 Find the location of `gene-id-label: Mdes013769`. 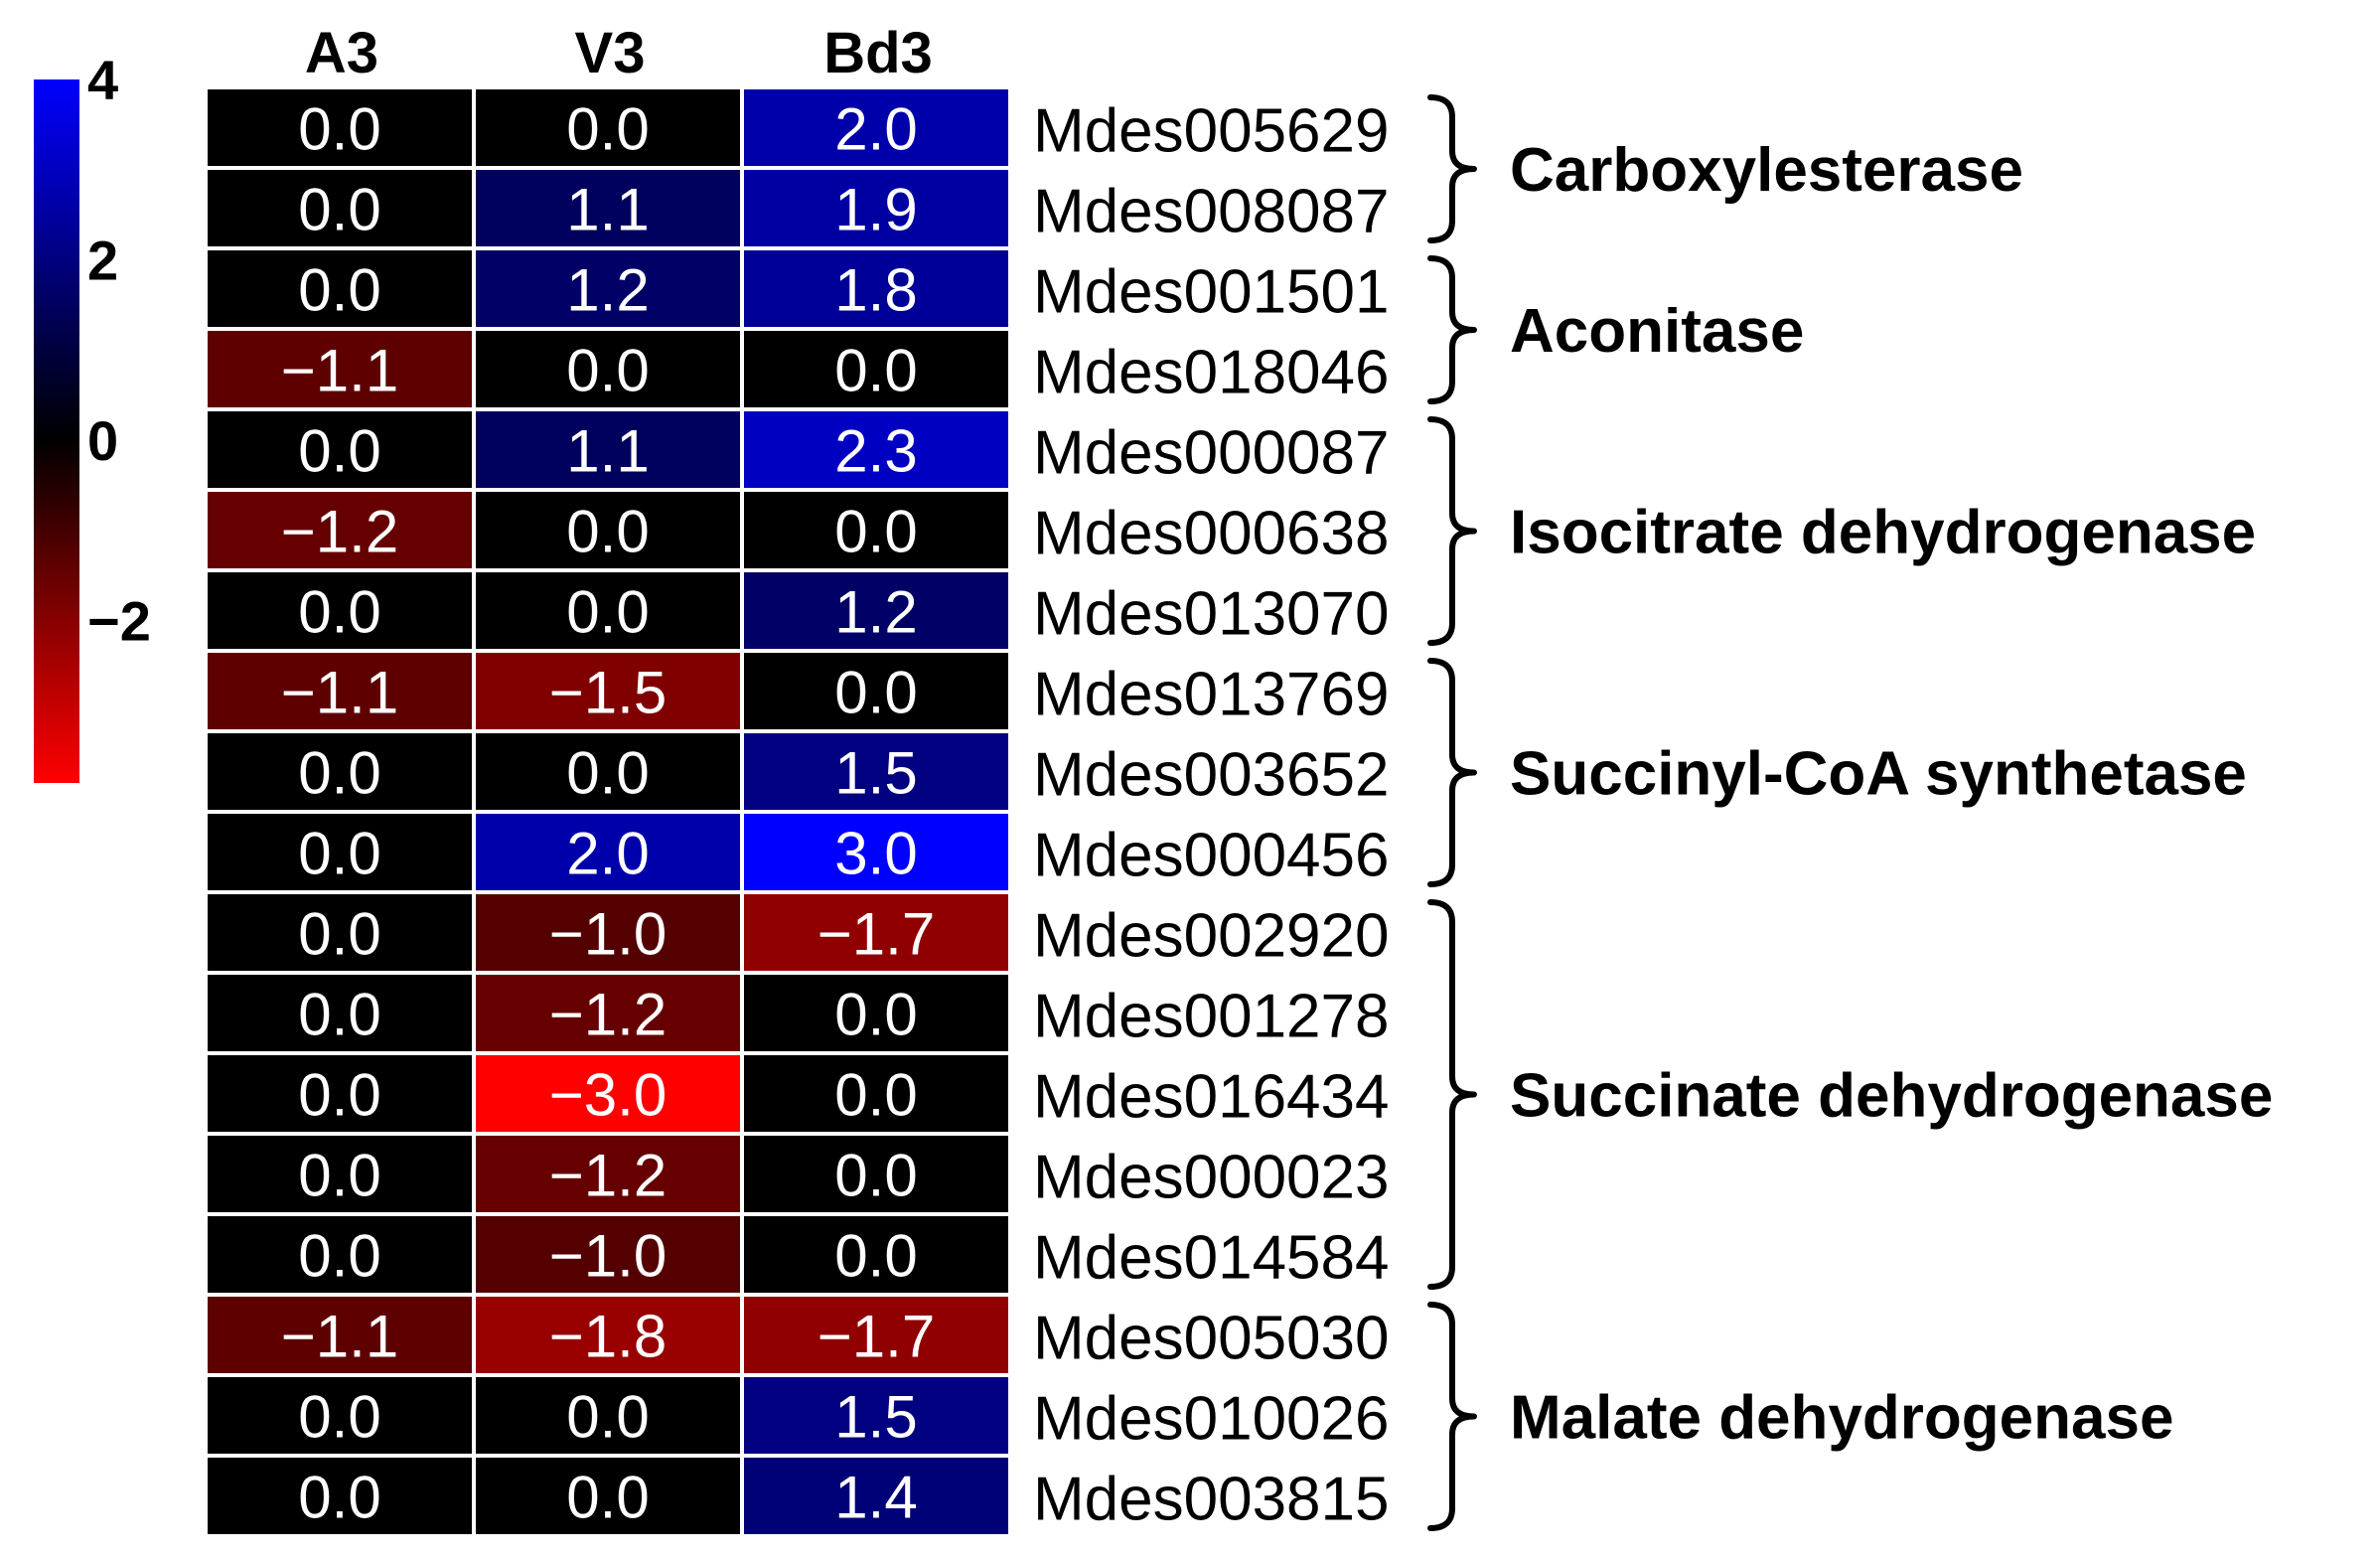

gene-id-label: Mdes013769 is located at coordinates (1211, 695).